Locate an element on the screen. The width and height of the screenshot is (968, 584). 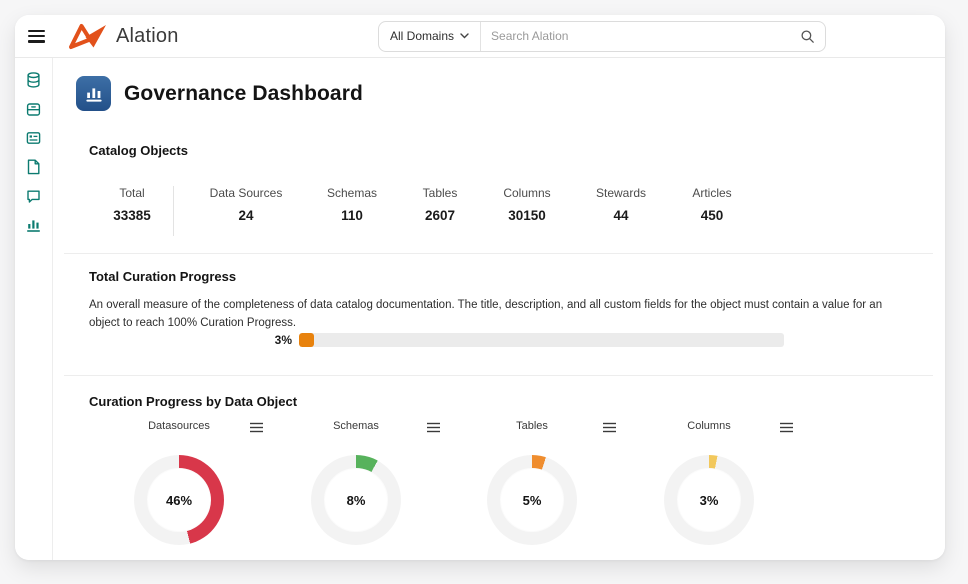
sidebar-item-data-sources is located at coordinates (34, 80).